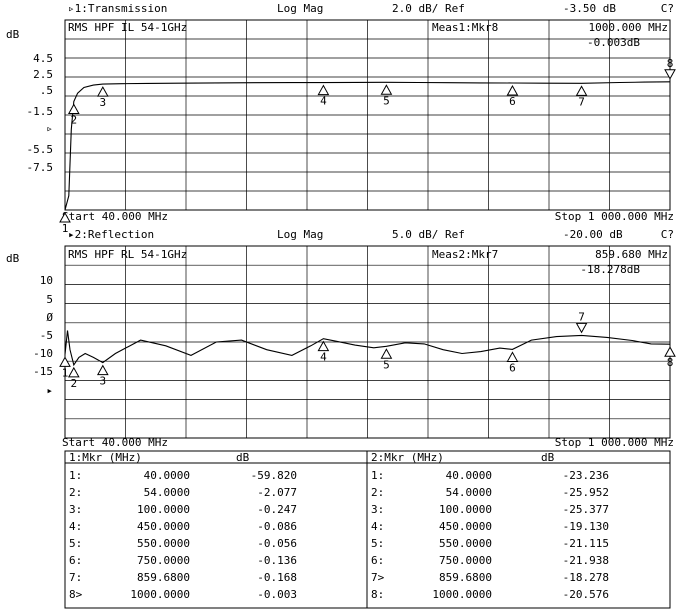 Image resolution: width=680 pixels, height=613 pixels. Describe the element at coordinates (49, 299) in the screenshot. I see `y-tick-label: 5` at that location.